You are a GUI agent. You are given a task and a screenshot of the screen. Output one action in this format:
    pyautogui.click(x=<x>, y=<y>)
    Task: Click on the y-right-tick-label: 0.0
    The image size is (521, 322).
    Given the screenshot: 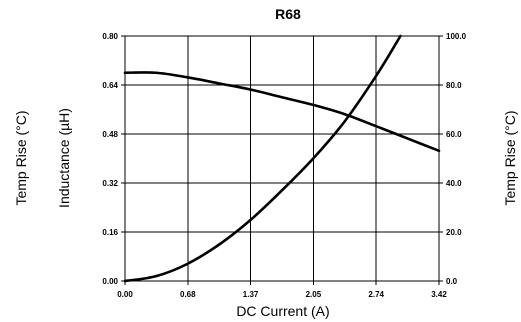 What is the action you would take?
    pyautogui.click(x=452, y=281)
    